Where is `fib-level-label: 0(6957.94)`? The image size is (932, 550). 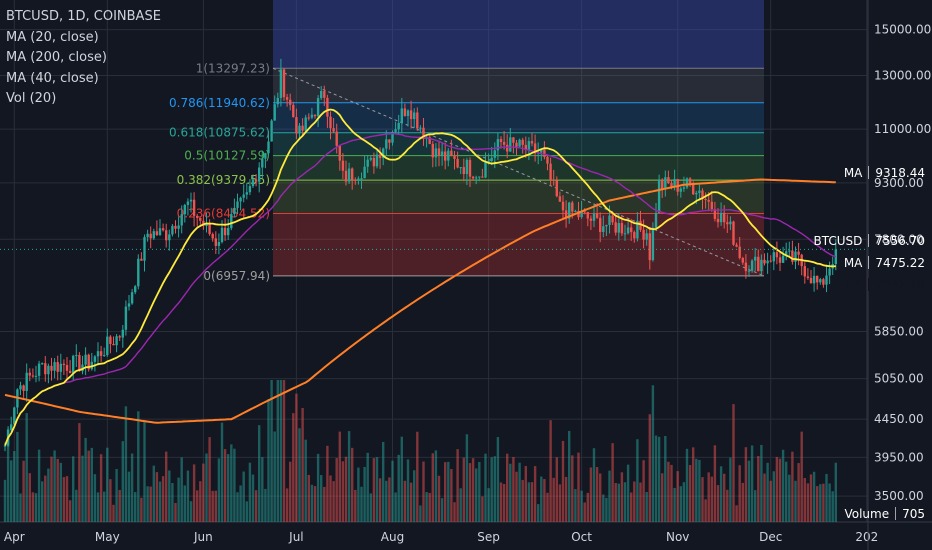
fib-level-label: 0(6957.94) is located at coordinates (236, 276).